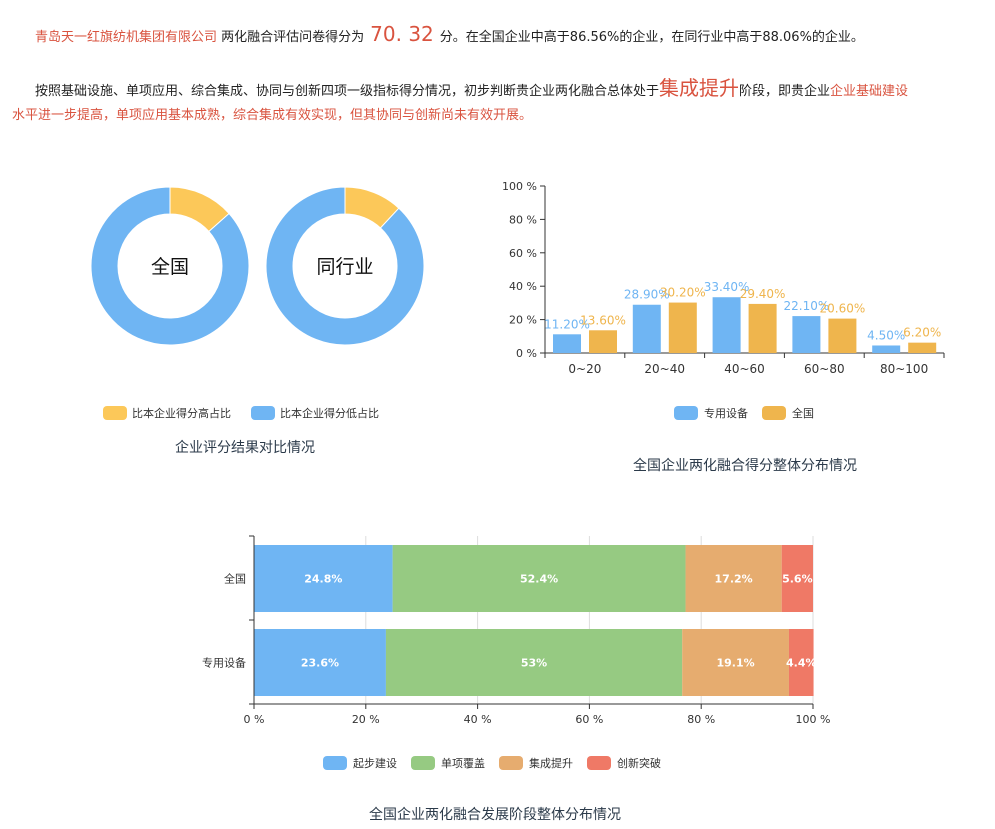 Image resolution: width=995 pixels, height=829 pixels. What do you see at coordinates (922, 333) in the screenshot?
I see `bar-data-label: 6.20%` at bounding box center [922, 333].